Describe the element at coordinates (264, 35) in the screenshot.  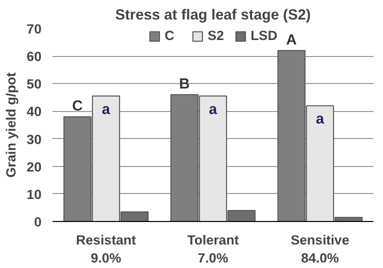
I see `legend-label: LSD` at that location.